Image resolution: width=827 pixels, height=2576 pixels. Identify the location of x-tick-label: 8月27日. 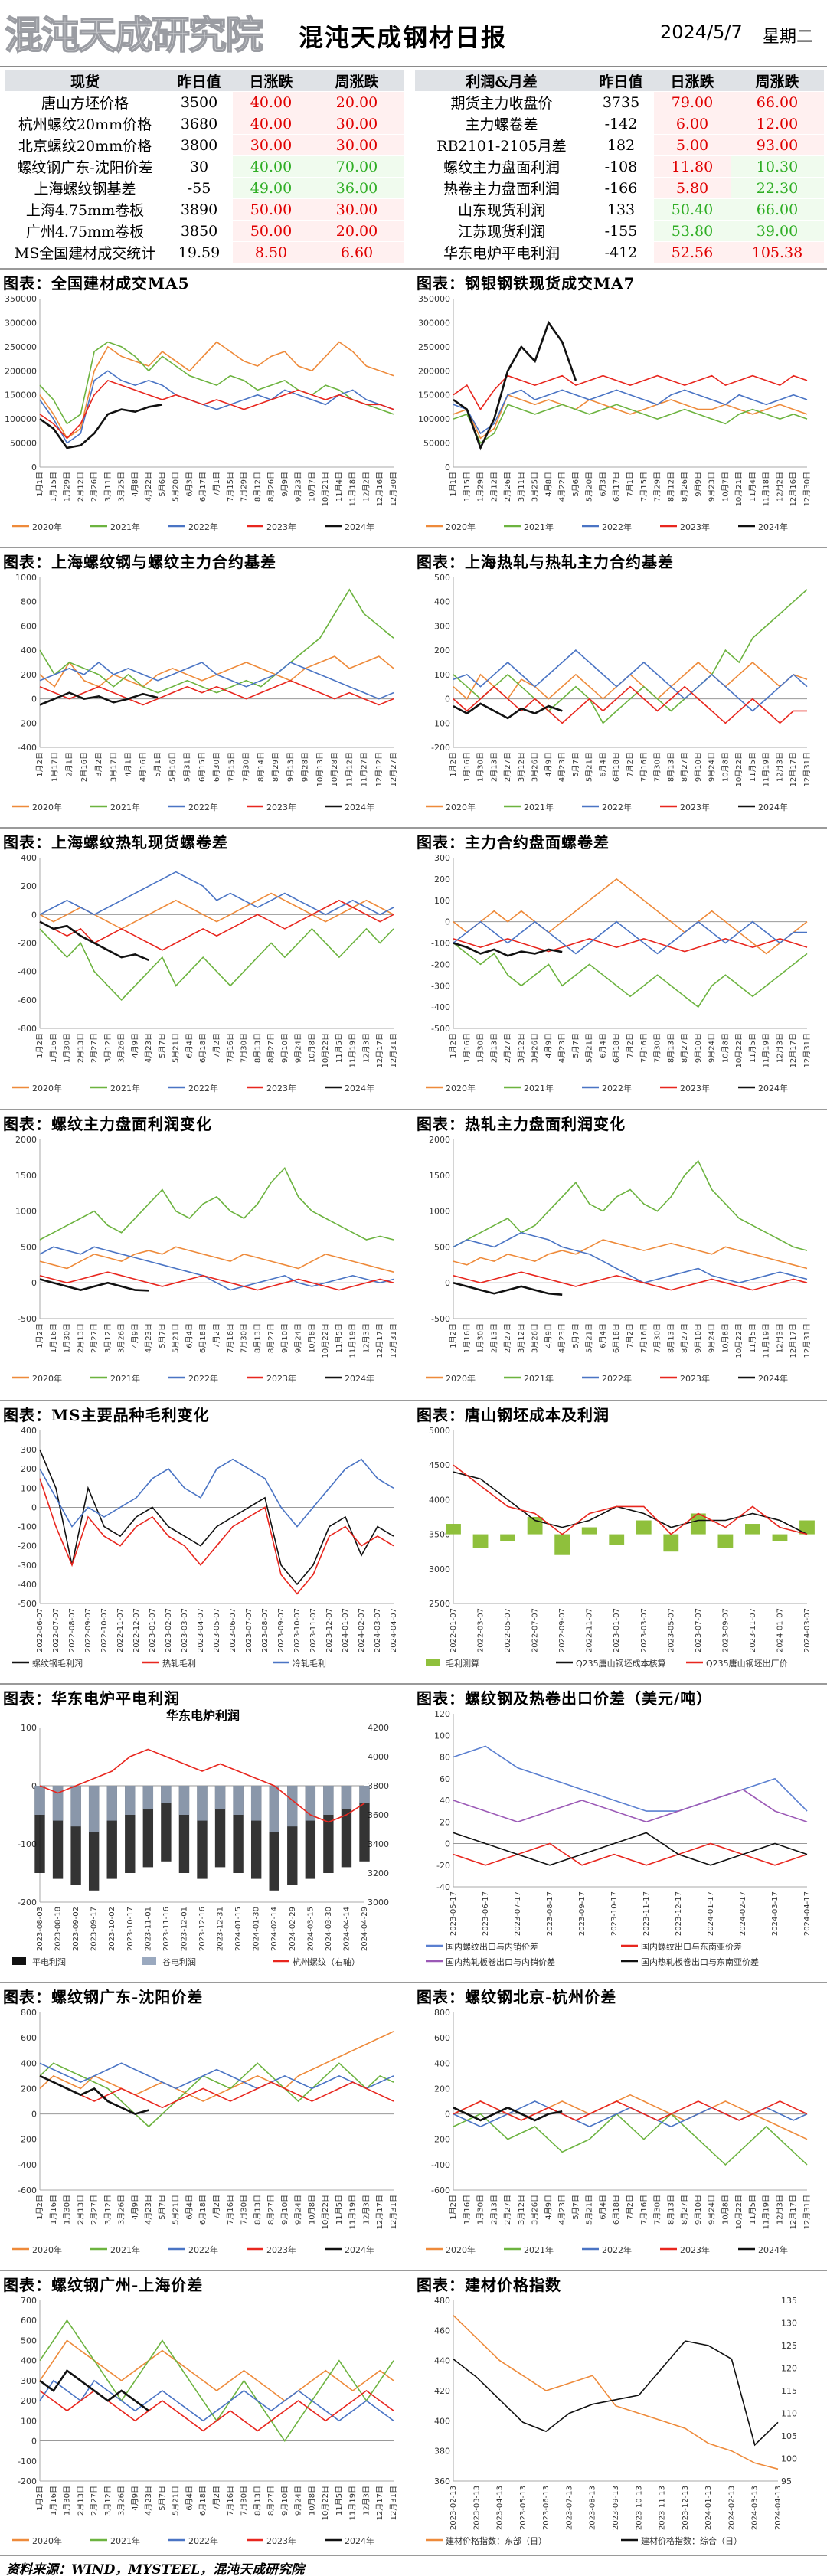
(684, 767).